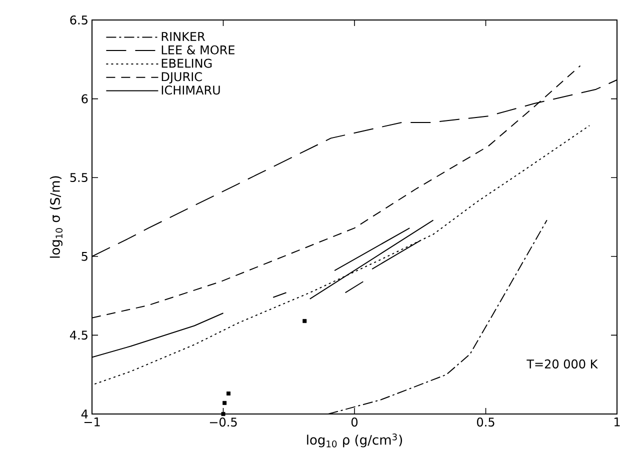 Image resolution: width=620 pixels, height=472 pixels. What do you see at coordinates (56, 217) in the screenshot?
I see `y-axis-title: log$_{10}$ σ (S/m)` at bounding box center [56, 217].